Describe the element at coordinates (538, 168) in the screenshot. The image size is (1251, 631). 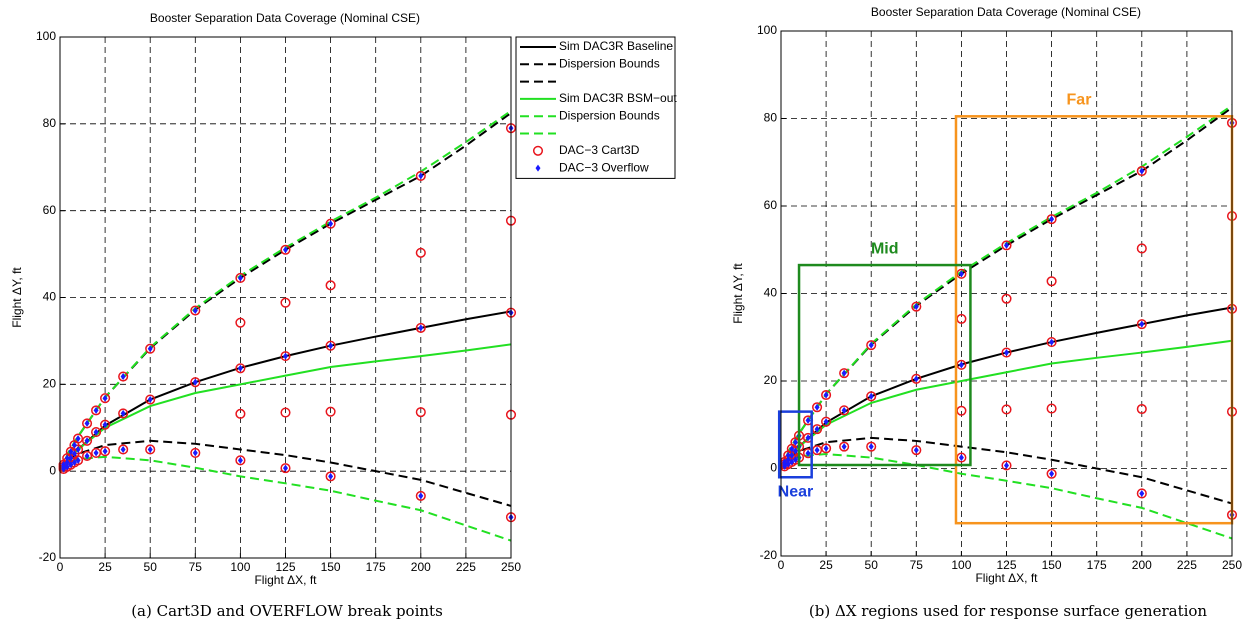
I see `legend-swatch` at that location.